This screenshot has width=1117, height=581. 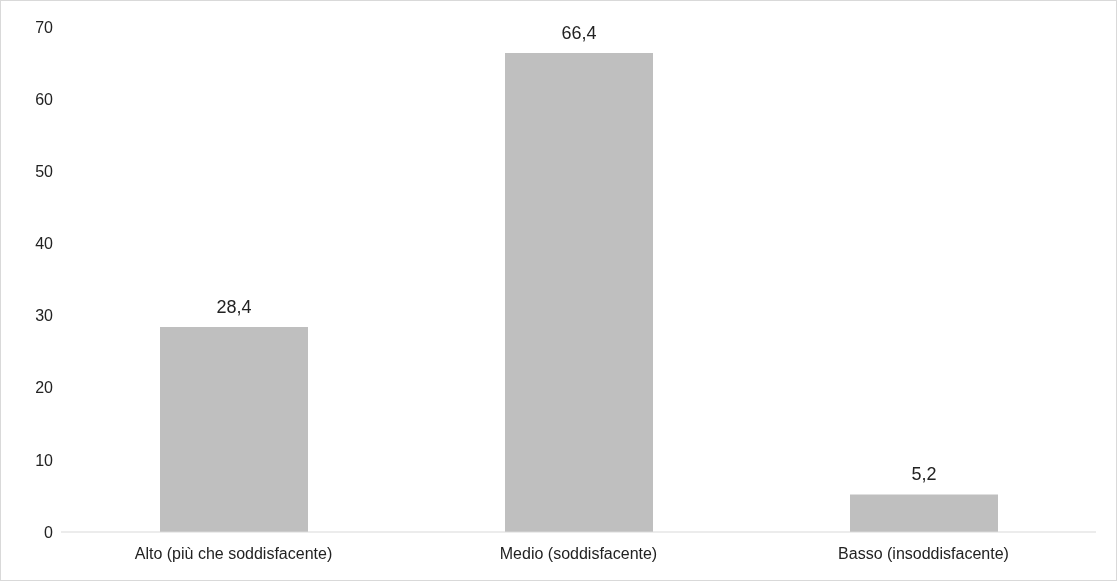 I want to click on y-tick-label: 70, so click(x=44, y=27).